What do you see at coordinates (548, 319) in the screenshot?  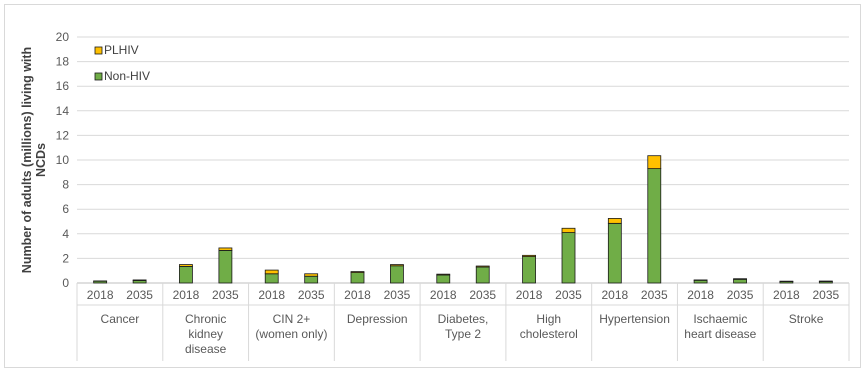 I see `category-label: High` at bounding box center [548, 319].